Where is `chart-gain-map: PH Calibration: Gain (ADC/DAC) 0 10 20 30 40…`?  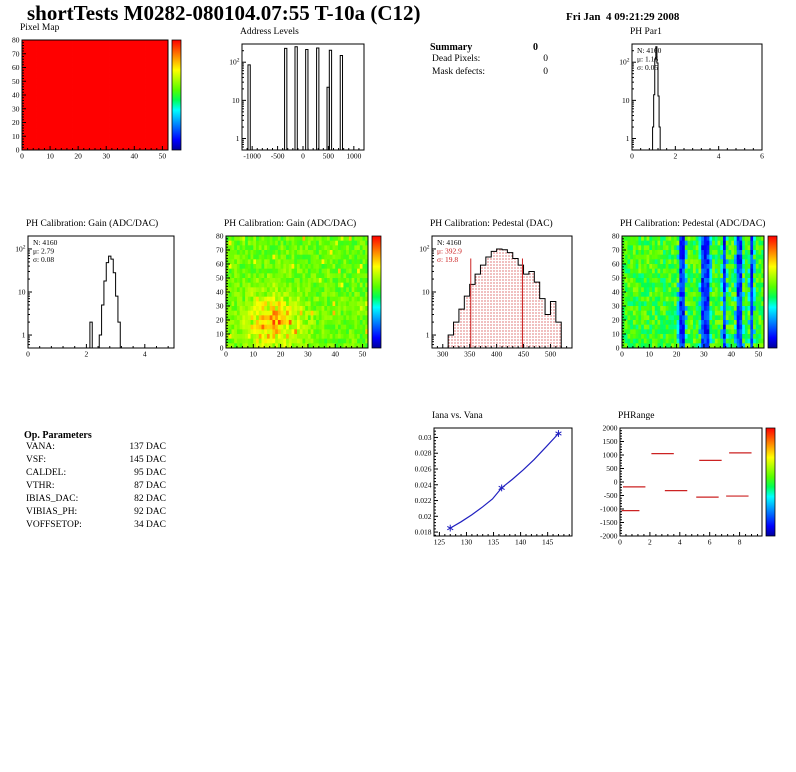 chart-gain-map: PH Calibration: Gain (ADC/DAC) 0 10 20 30 40… is located at coordinates (303, 290).